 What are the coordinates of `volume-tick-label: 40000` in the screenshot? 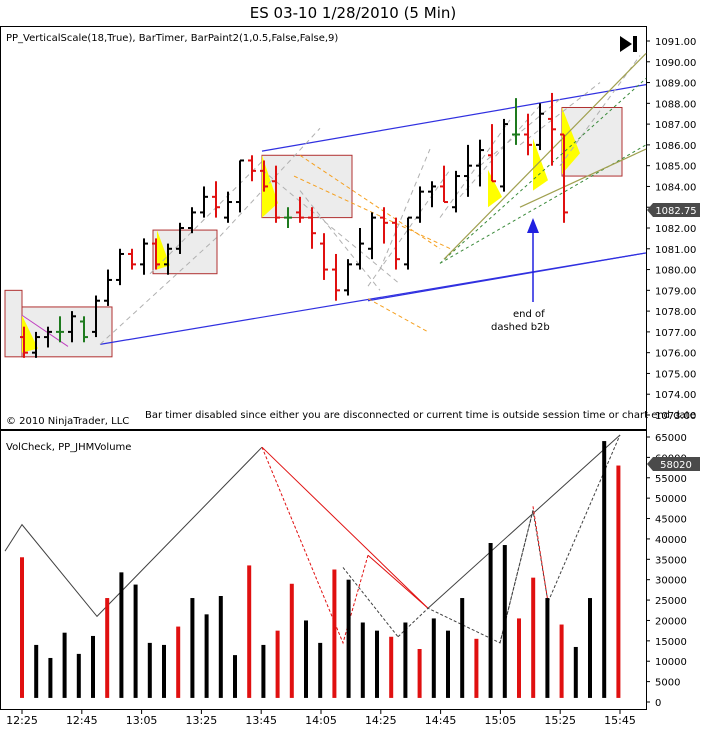 It's located at (671, 540).